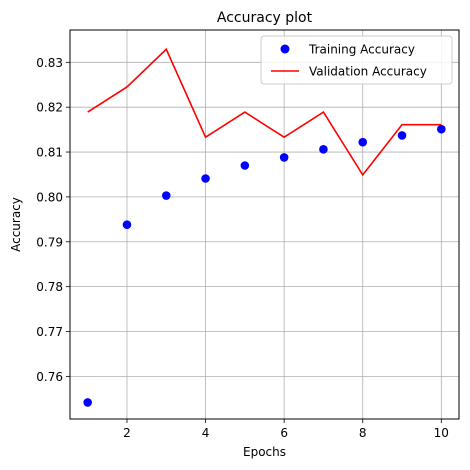  I want to click on legend-validation-label: Validation Accuracy, so click(368, 72).